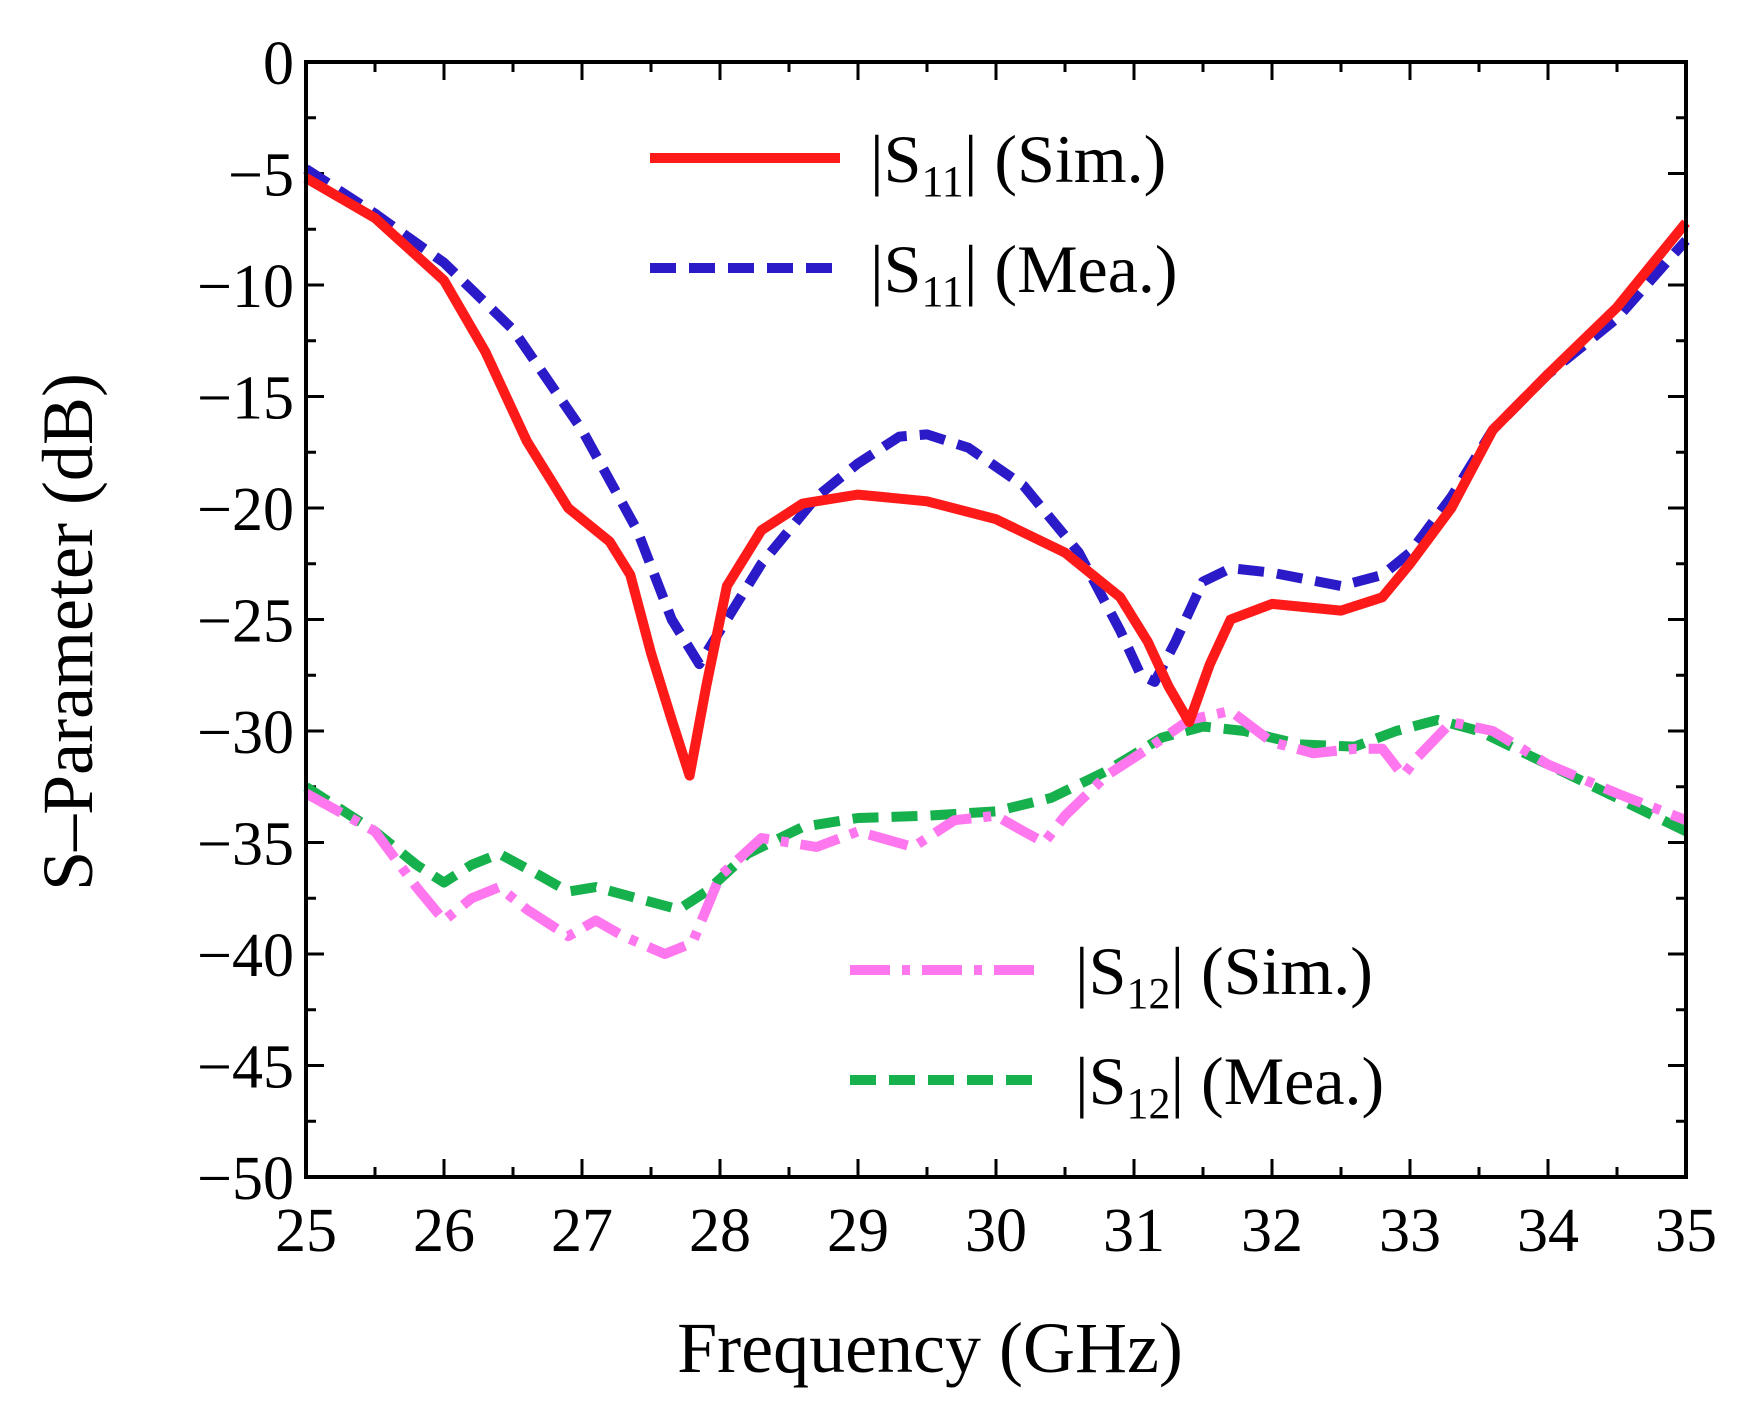 This screenshot has height=1401, width=1746. I want to click on legend-label-2: |S12| (Sim.), so click(1224, 975).